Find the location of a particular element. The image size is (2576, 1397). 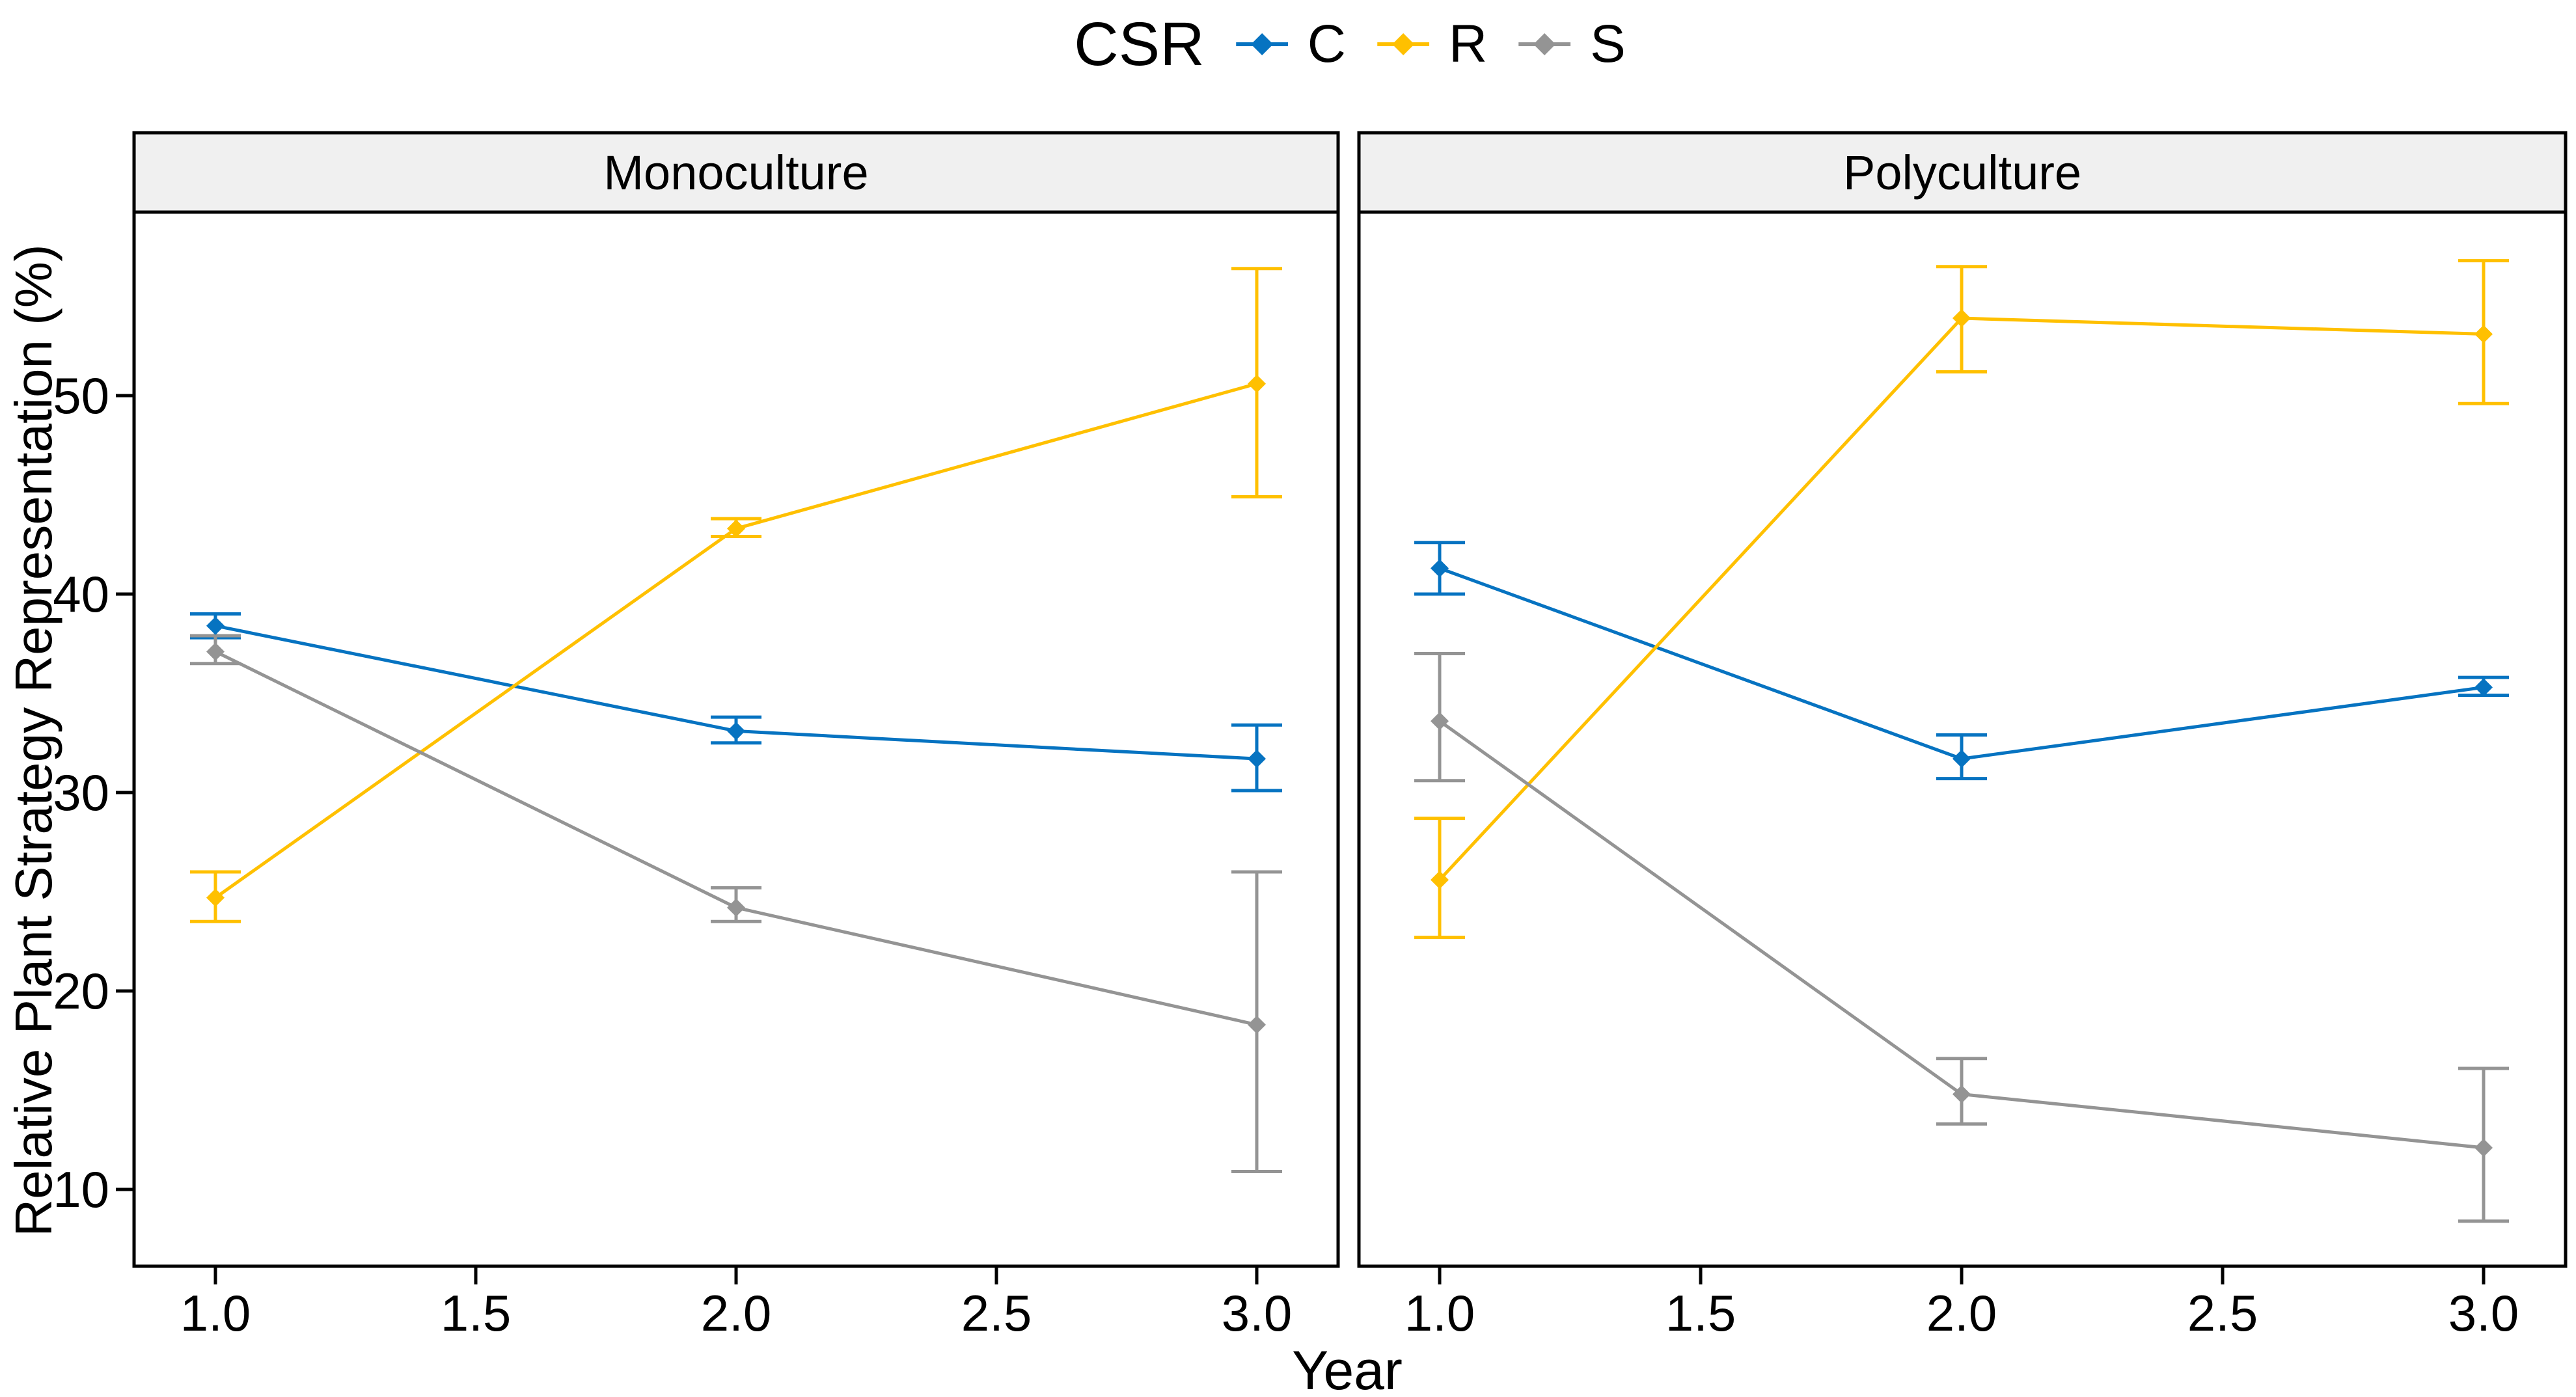

legend-entry-label: S is located at coordinates (1608, 44).